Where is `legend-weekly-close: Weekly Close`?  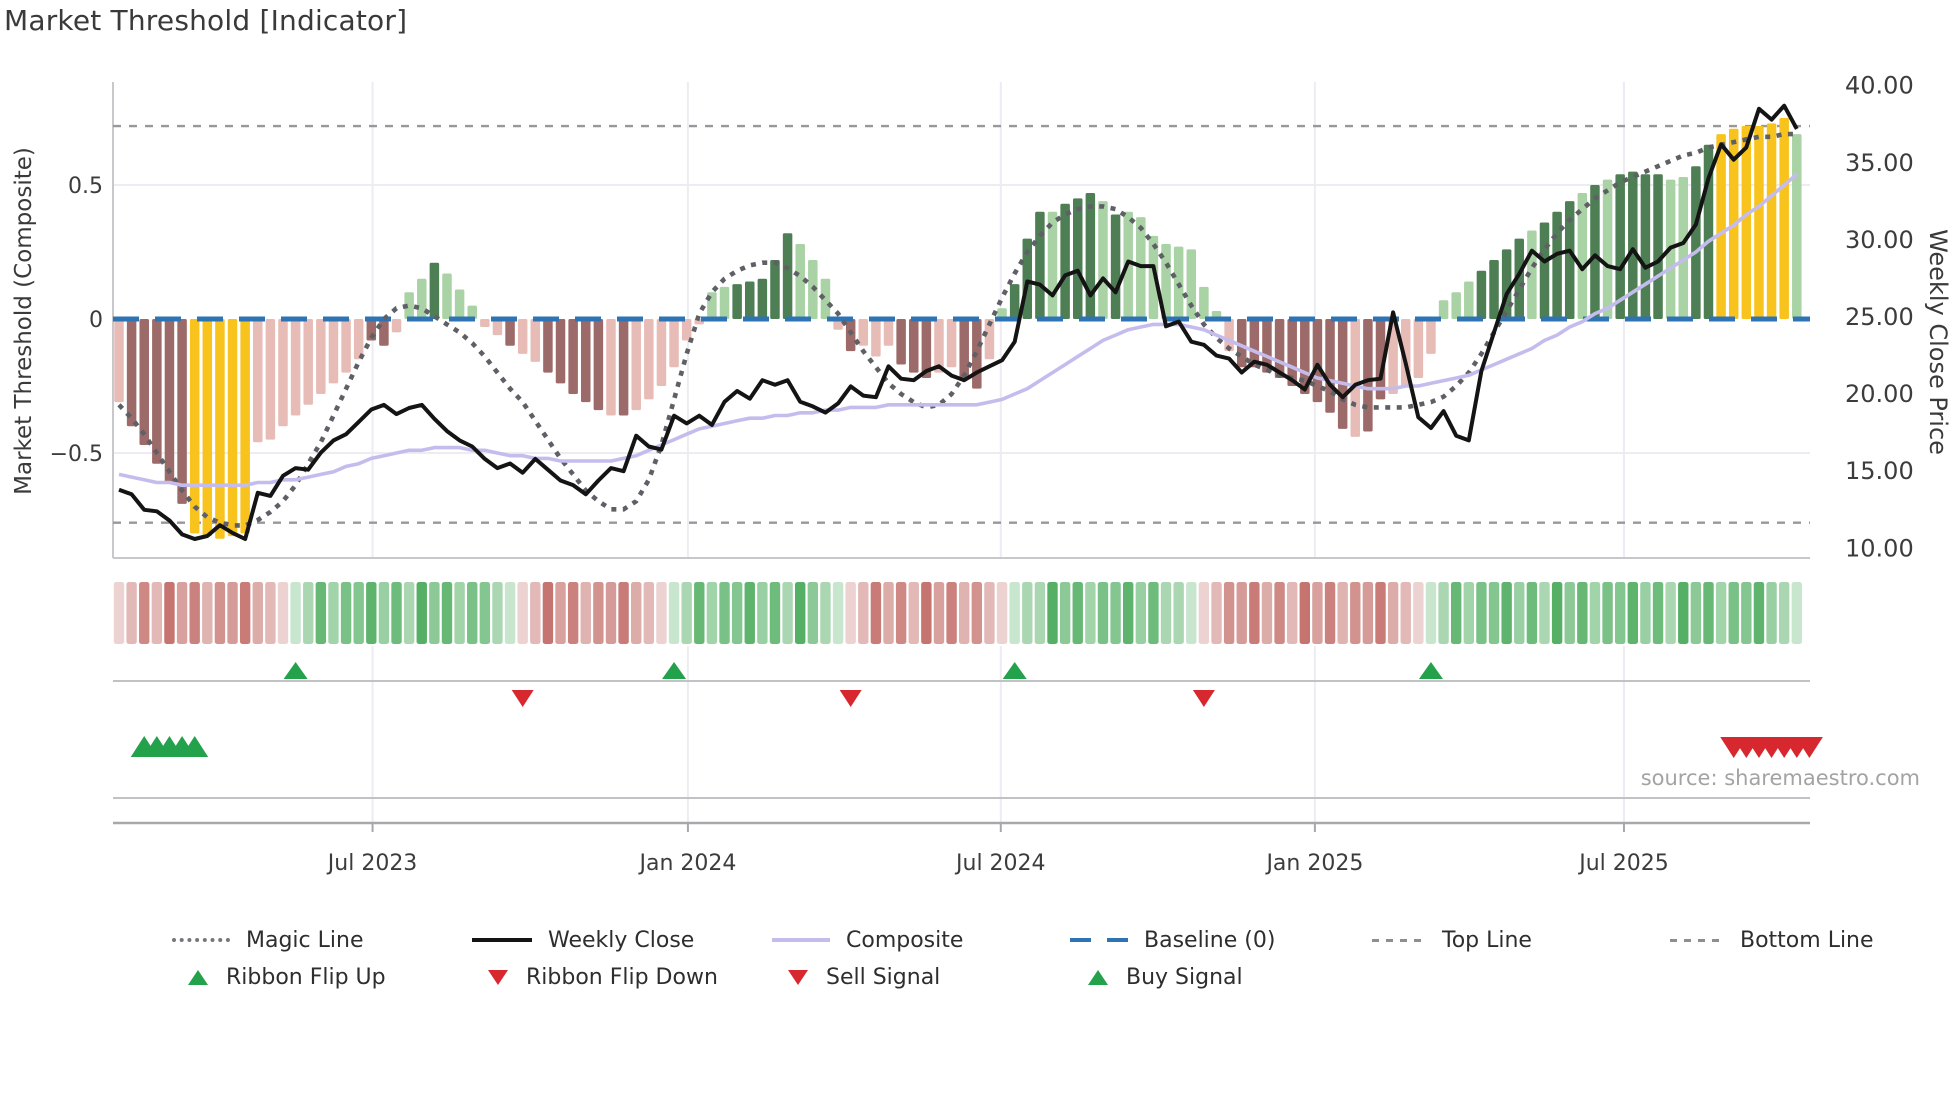
legend-weekly-close: Weekly Close is located at coordinates (583, 940).